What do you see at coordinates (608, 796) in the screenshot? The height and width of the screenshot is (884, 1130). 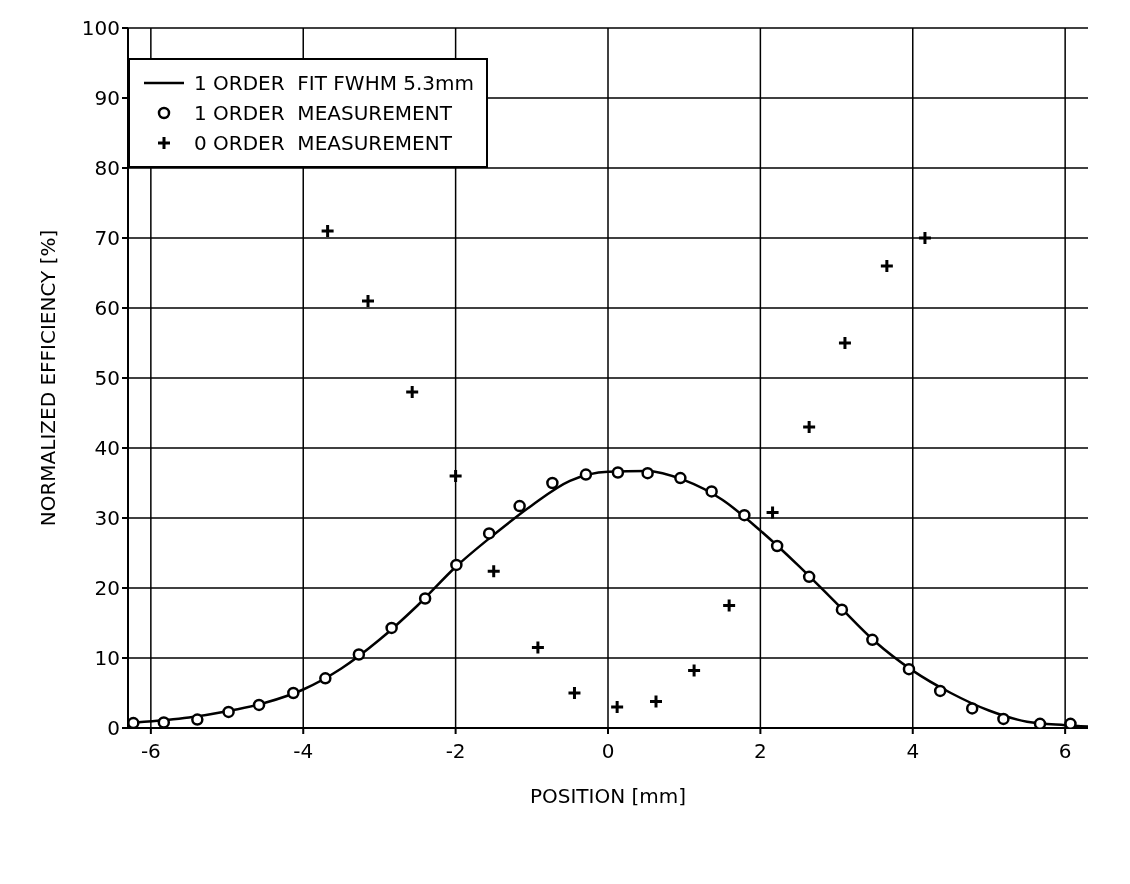 I see `x-axis-title: POSITION [mm]` at bounding box center [608, 796].